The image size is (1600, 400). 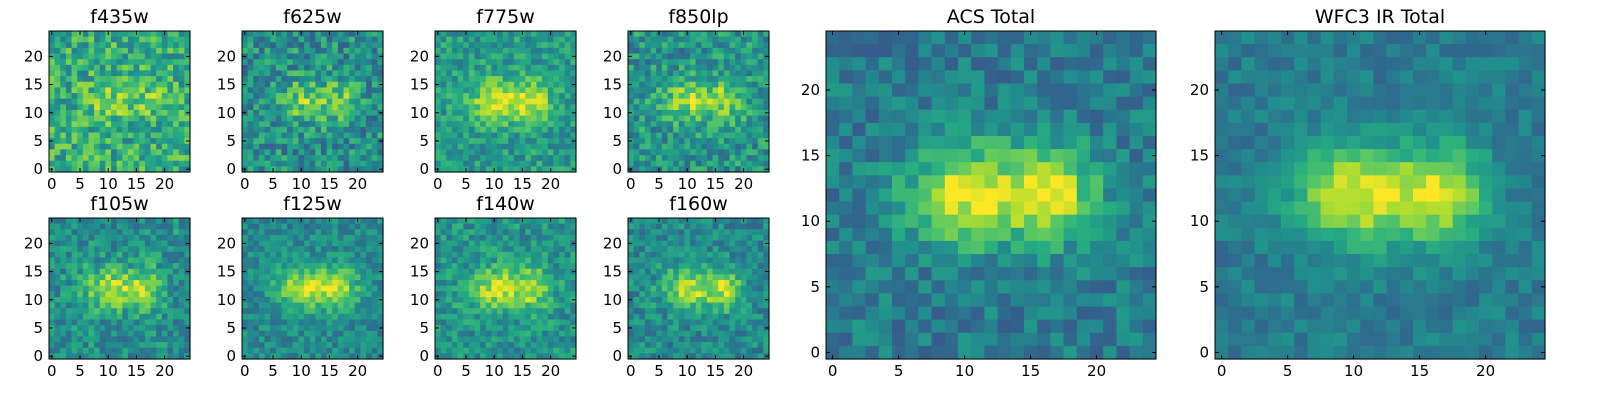 I want to click on x-tick-label: 10, so click(x=494, y=184).